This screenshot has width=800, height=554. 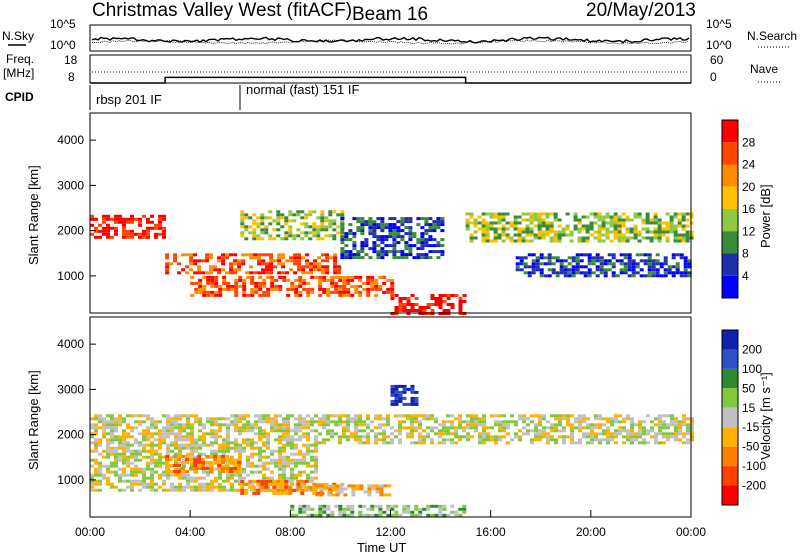 What do you see at coordinates (730, 359) in the screenshot?
I see `velocity-colorbar-swatch` at bounding box center [730, 359].